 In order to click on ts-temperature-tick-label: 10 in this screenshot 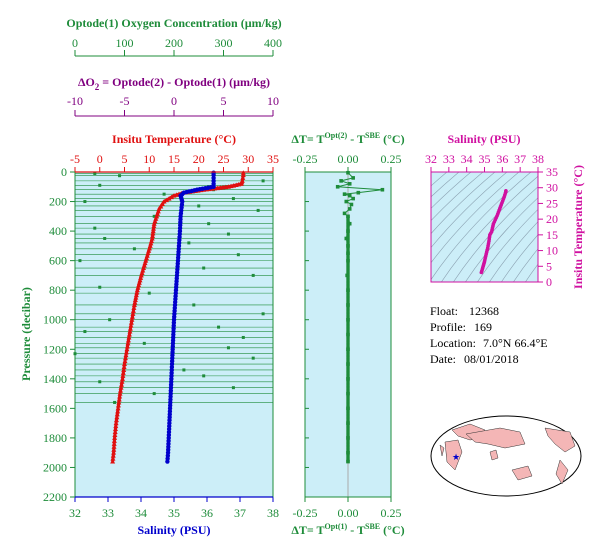, I will do `click(552, 251)`.